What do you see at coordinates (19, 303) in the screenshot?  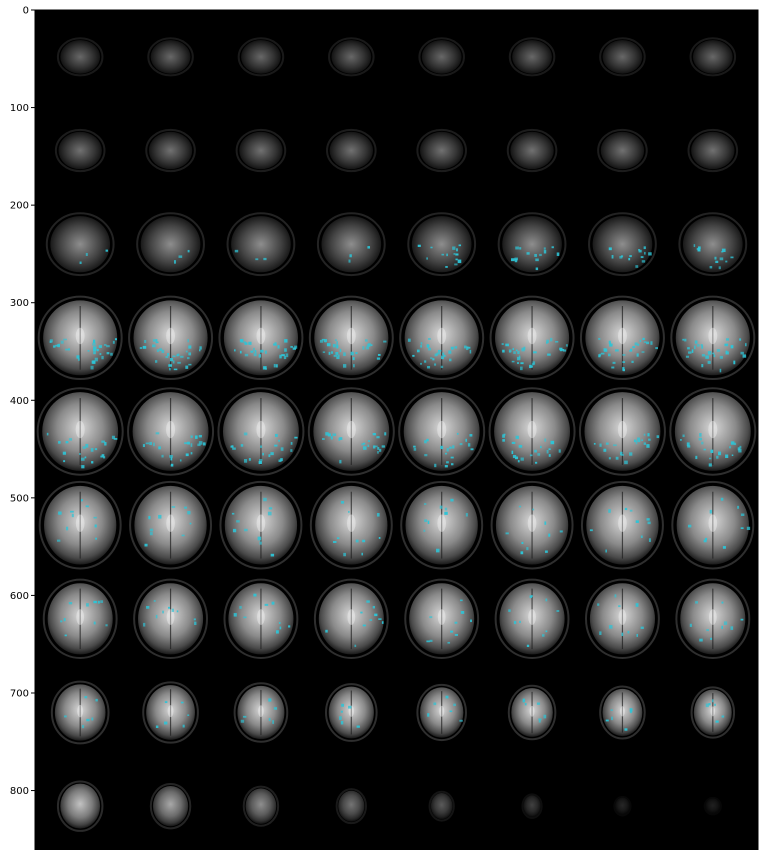 I see `y-tick-label: 300` at bounding box center [19, 303].